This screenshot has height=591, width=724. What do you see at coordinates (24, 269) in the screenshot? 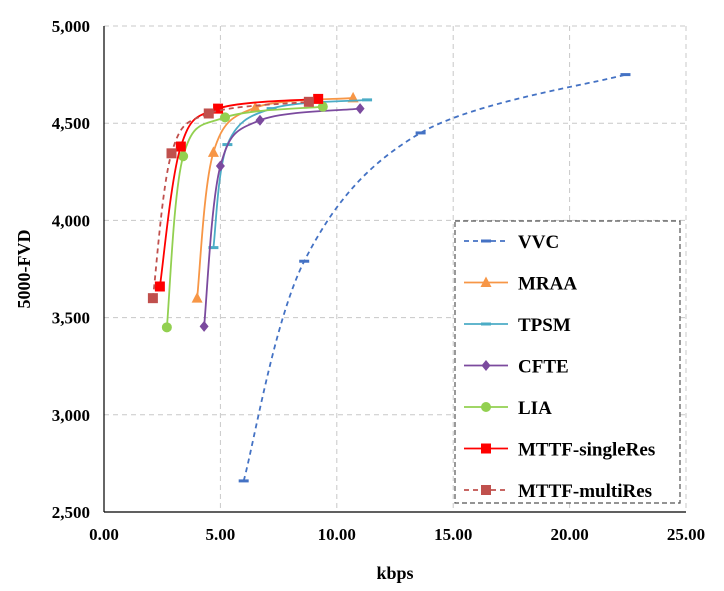
I see `y-axis-label: 5000-FVD` at bounding box center [24, 269].